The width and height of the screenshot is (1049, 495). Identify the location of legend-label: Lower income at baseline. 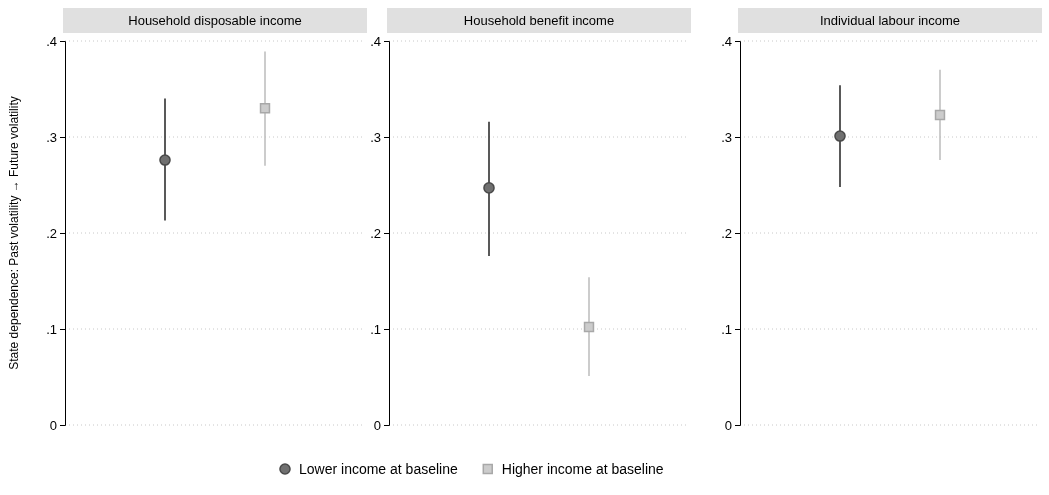
(378, 469).